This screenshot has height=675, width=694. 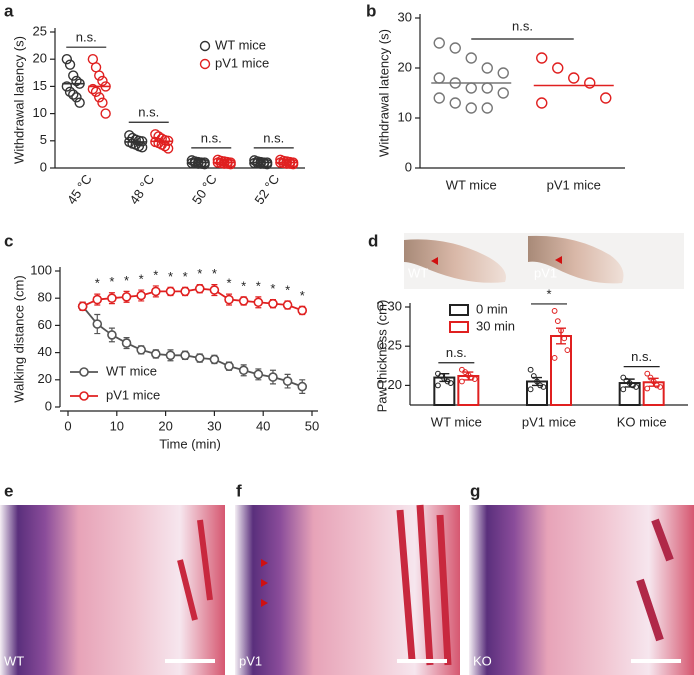 I want to click on legend-label: pV1 mice, so click(x=133, y=394).